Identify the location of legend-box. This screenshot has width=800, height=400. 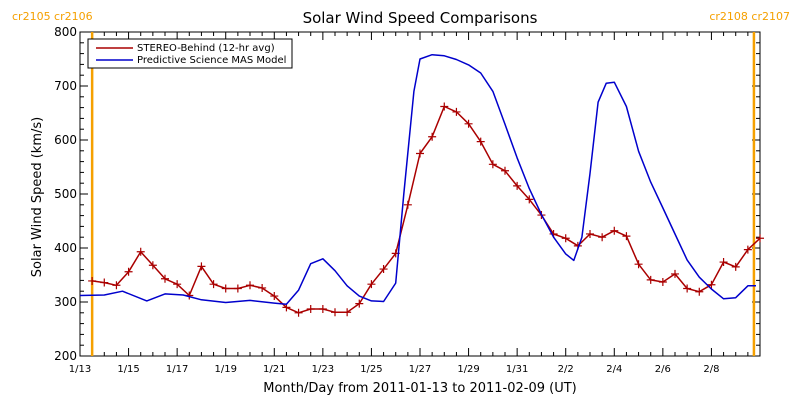
(190, 53).